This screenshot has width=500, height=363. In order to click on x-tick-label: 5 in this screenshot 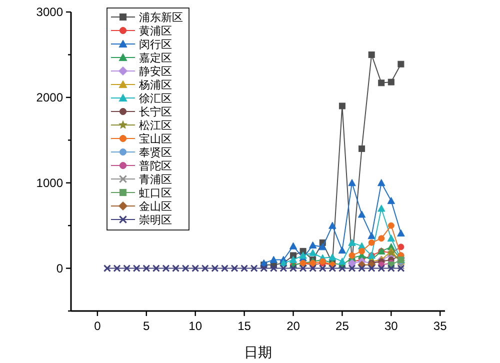, I will do `click(146, 326)`.